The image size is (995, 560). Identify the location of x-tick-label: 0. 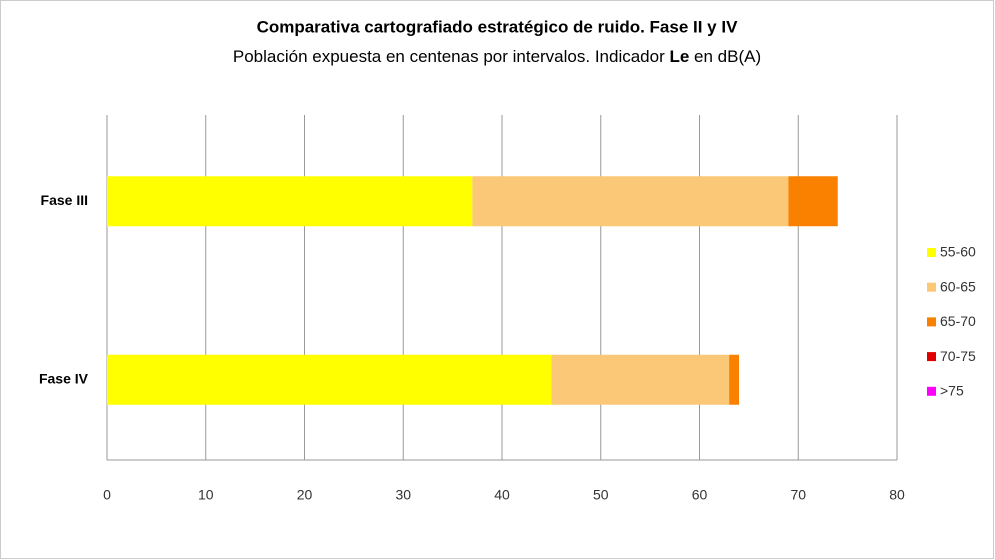
(107, 495).